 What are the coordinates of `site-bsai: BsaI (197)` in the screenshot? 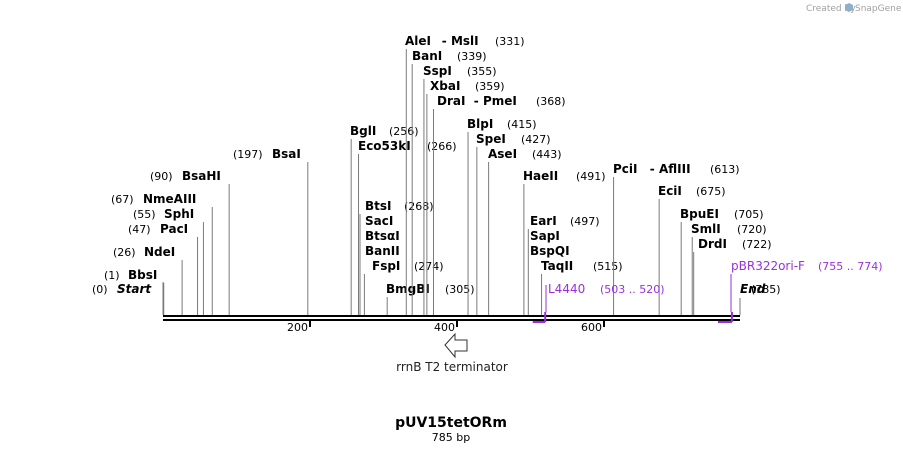 It's located at (271, 231).